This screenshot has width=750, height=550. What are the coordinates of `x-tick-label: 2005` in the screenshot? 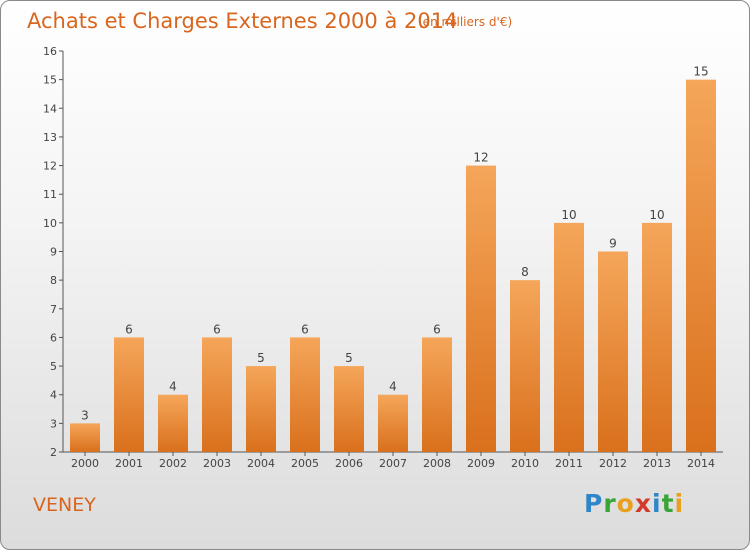 It's located at (305, 463).